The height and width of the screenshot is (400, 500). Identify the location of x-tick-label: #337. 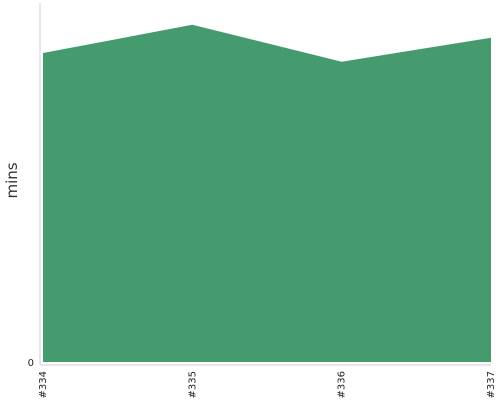
(491, 384).